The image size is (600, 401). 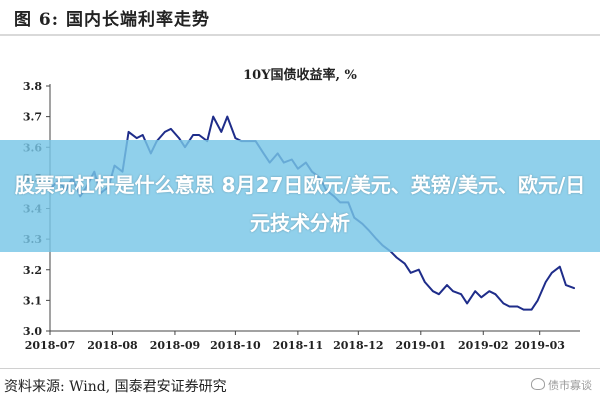 I want to click on y-tick-label: 3.1, so click(x=32, y=300).